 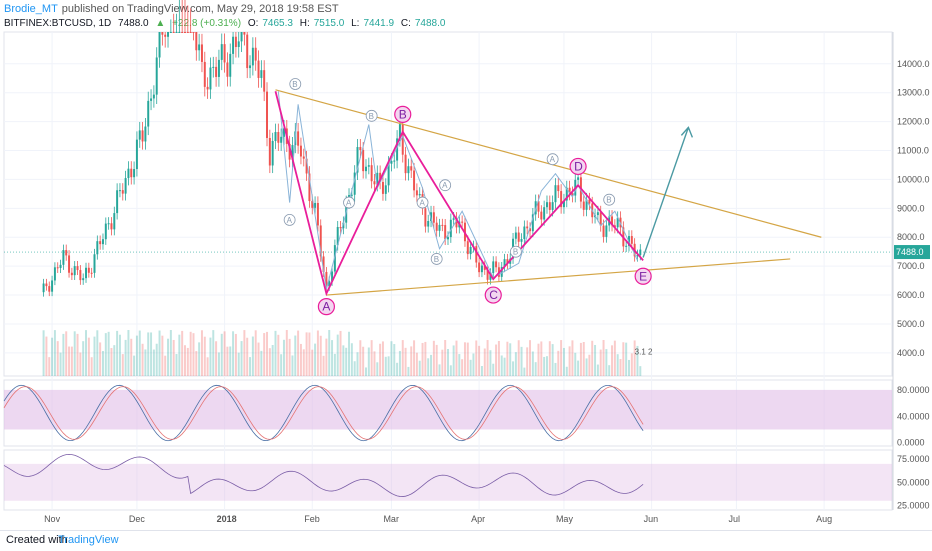 What do you see at coordinates (643, 276) in the screenshot?
I see `pattern-label-circle` at bounding box center [643, 276].